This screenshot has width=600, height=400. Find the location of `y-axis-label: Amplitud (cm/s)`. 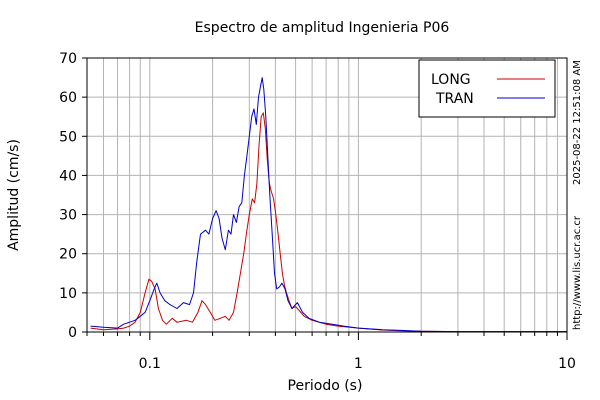

y-axis-label: Amplitud (cm/s) is located at coordinates (14, 195).